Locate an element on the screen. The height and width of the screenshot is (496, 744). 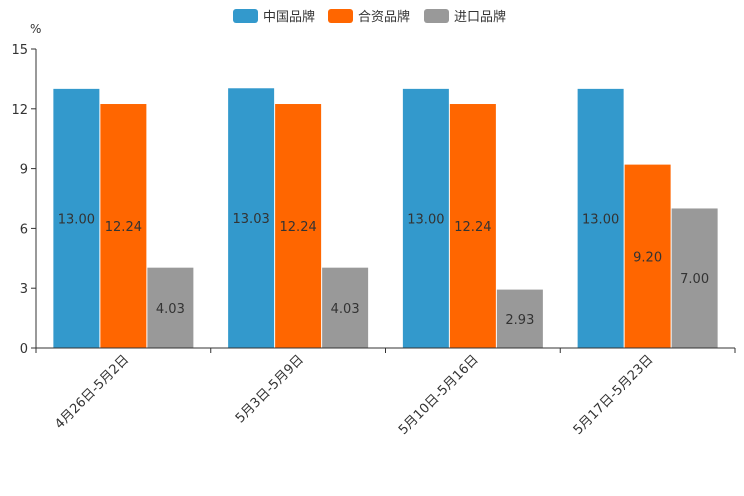
data-label: 13.03 is located at coordinates (251, 219).